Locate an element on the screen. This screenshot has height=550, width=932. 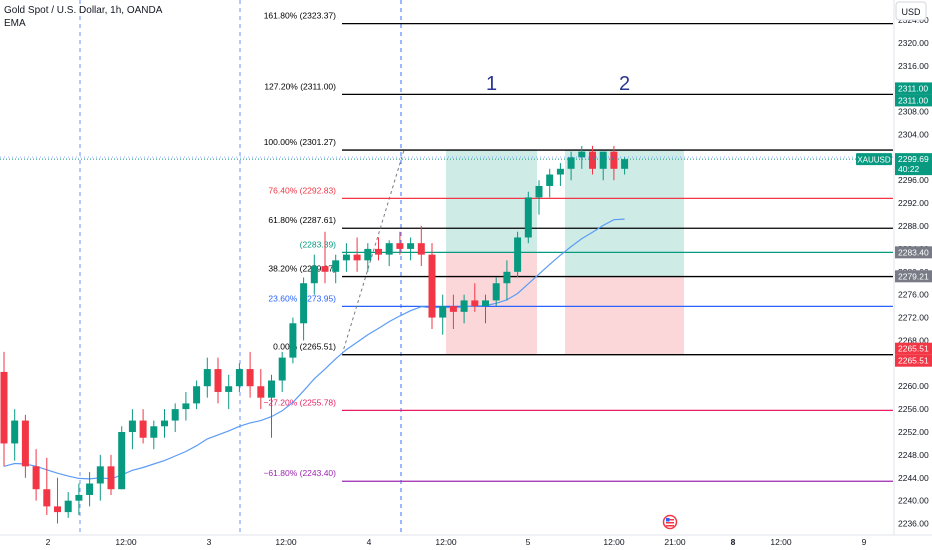
current-price-label-bg is located at coordinates (913, 164).